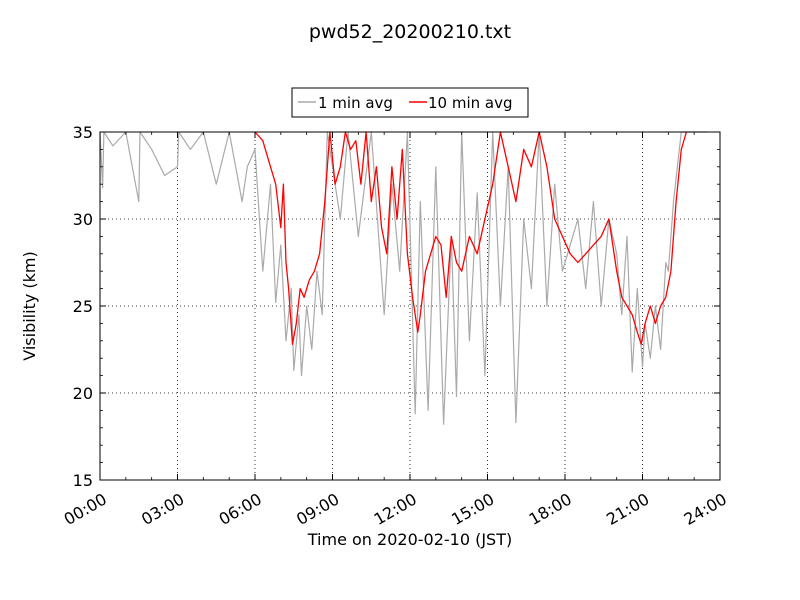 This screenshot has width=800, height=600. I want to click on x-tick-label: 24:00, so click(705, 509).